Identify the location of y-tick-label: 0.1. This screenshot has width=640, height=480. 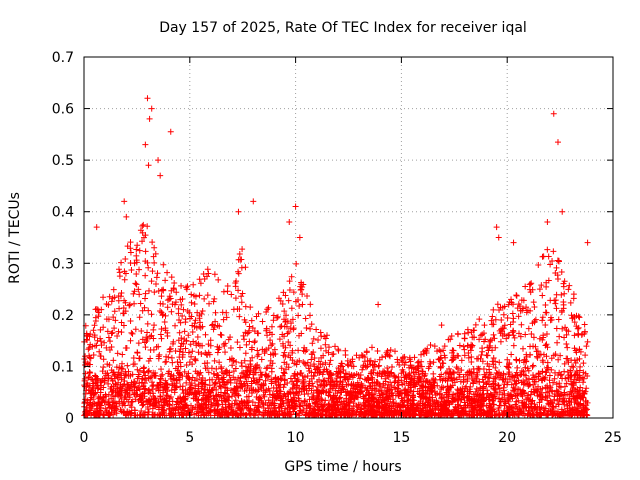
(63, 367).